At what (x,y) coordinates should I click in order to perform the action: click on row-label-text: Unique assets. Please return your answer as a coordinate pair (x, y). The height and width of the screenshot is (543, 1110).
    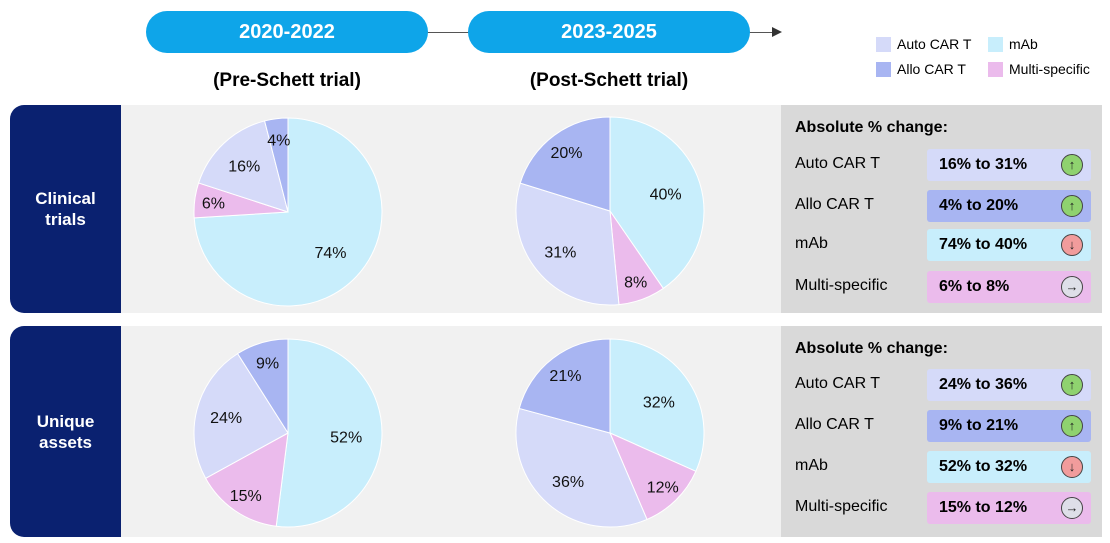
    Looking at the image, I should click on (65, 431).